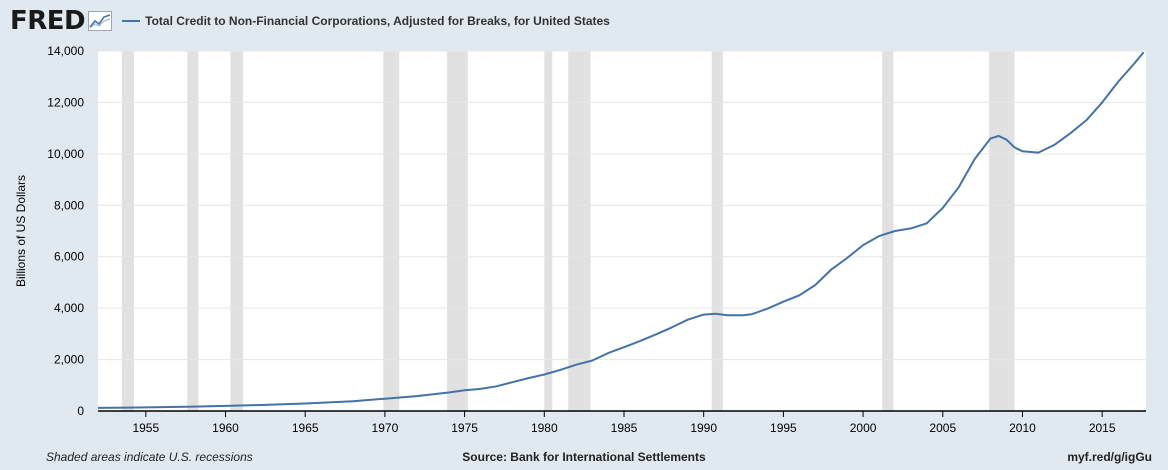  What do you see at coordinates (149, 457) in the screenshot?
I see `recession-note: Shaded areas indicate U.S. recessions` at bounding box center [149, 457].